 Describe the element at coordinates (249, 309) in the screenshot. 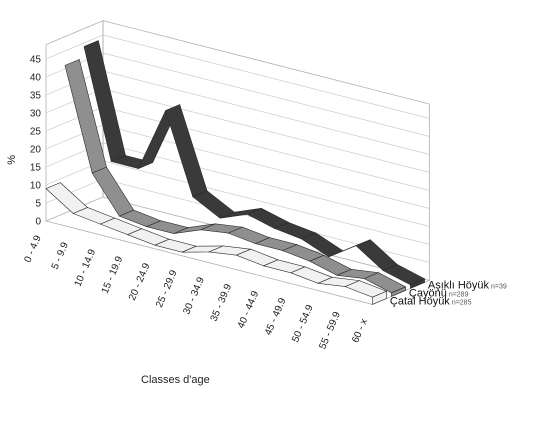

I see `x-tick-label: 40 - 44.9` at that location.